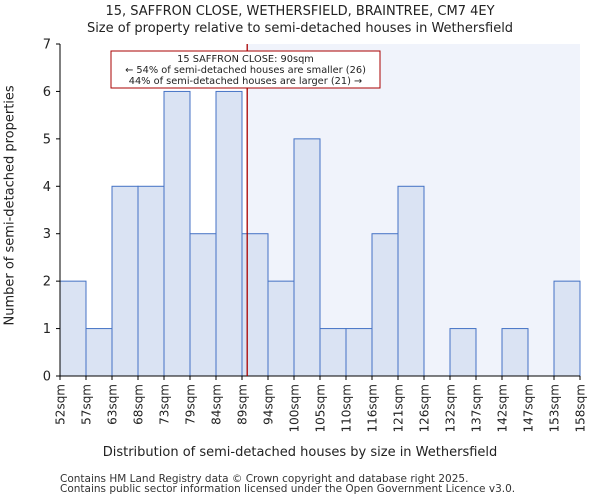  I want to click on bar-68sqm, so click(151, 281).